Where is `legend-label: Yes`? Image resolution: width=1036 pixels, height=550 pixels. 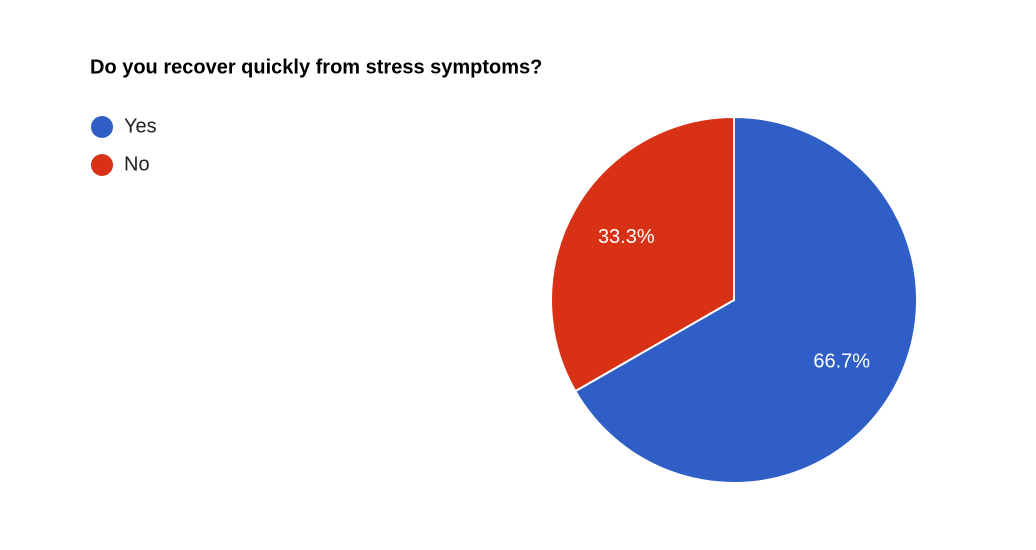
legend-label: Yes is located at coordinates (140, 126).